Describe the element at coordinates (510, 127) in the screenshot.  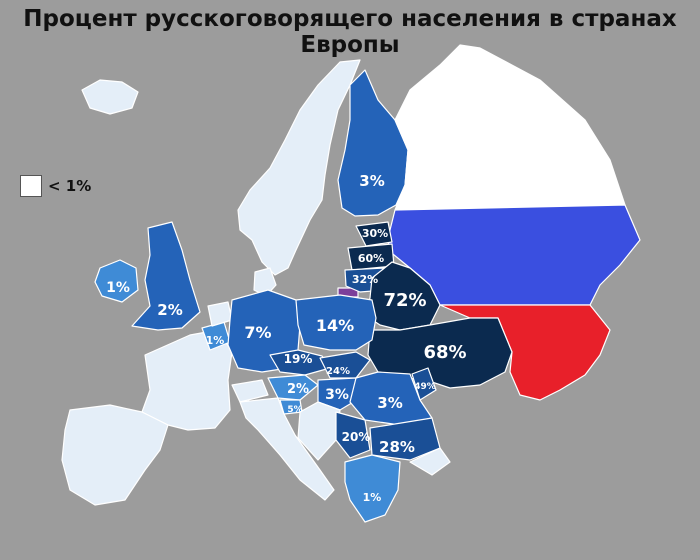
I see `russia-flag-white` at that location.